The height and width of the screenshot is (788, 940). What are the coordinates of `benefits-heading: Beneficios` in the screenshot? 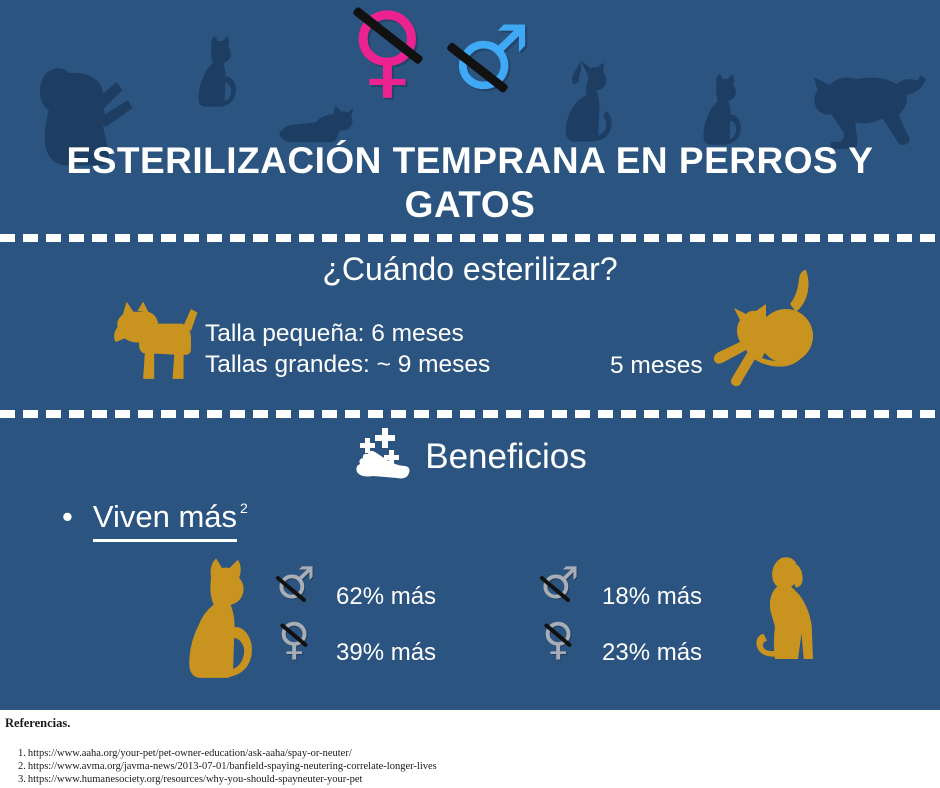 It's located at (470, 457).